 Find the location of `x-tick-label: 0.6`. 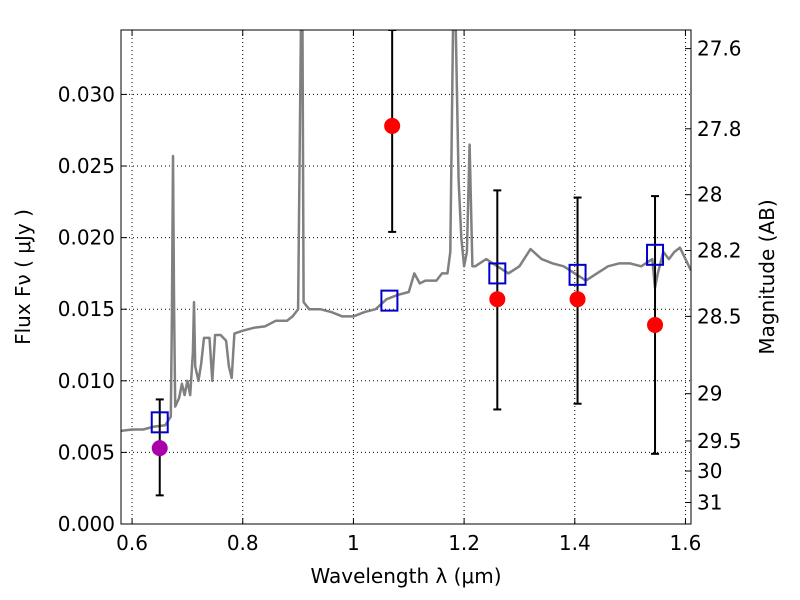

x-tick-label: 0.6 is located at coordinates (132, 543).